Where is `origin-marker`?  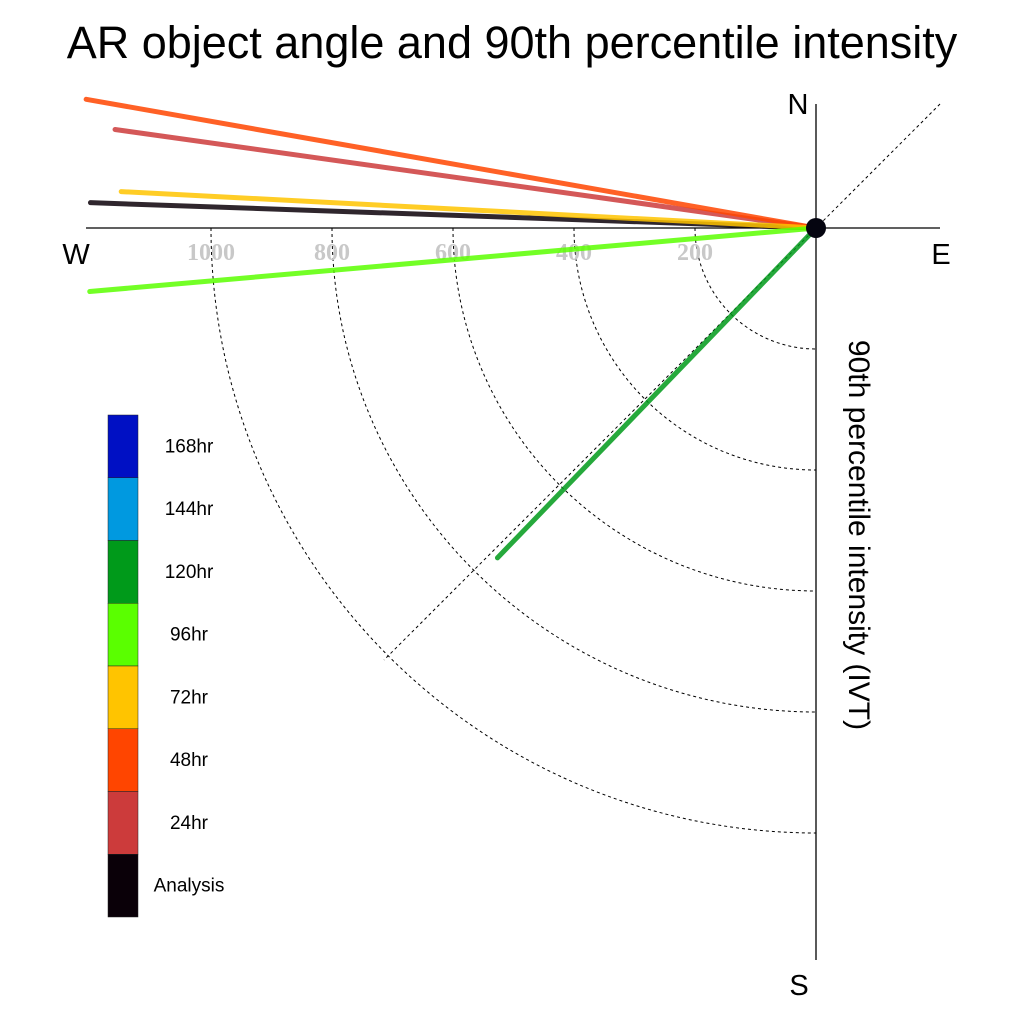
origin-marker is located at coordinates (816, 228).